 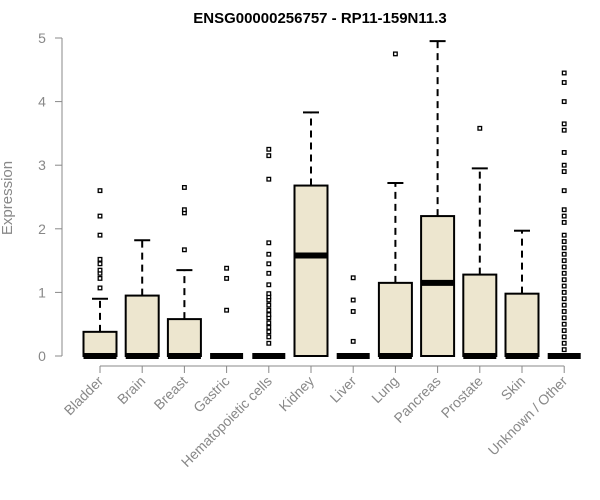 I want to click on x-tick-label: Breast, so click(x=171, y=393).